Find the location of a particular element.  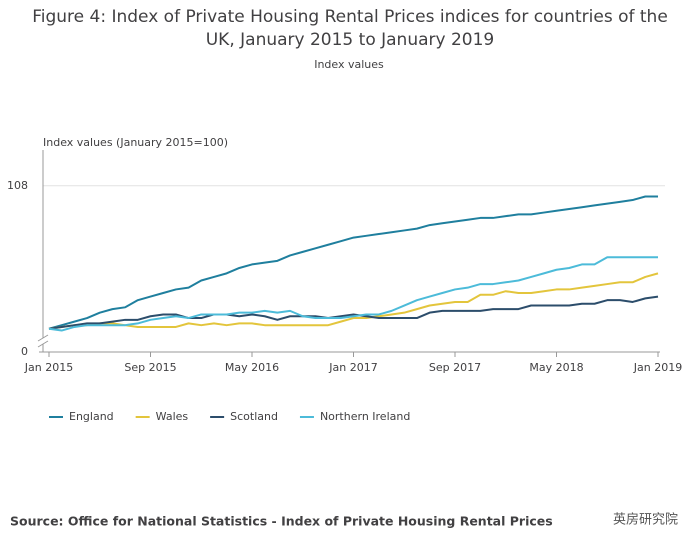

legend-label: Northern Ireland is located at coordinates (365, 416).